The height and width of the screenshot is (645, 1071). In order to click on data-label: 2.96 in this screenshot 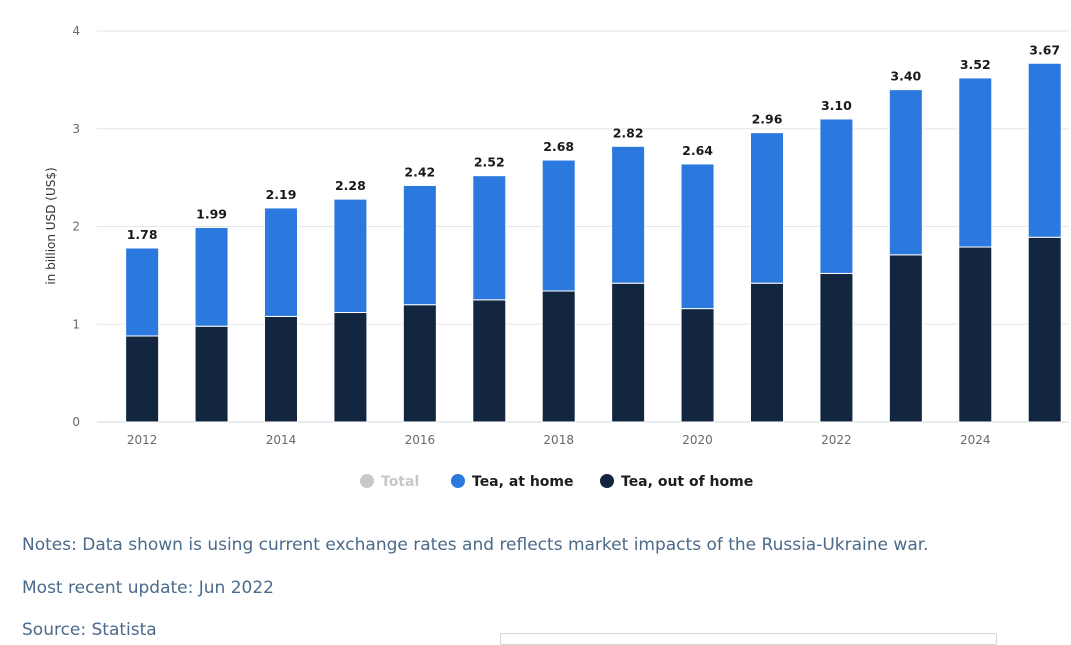, I will do `click(767, 119)`.